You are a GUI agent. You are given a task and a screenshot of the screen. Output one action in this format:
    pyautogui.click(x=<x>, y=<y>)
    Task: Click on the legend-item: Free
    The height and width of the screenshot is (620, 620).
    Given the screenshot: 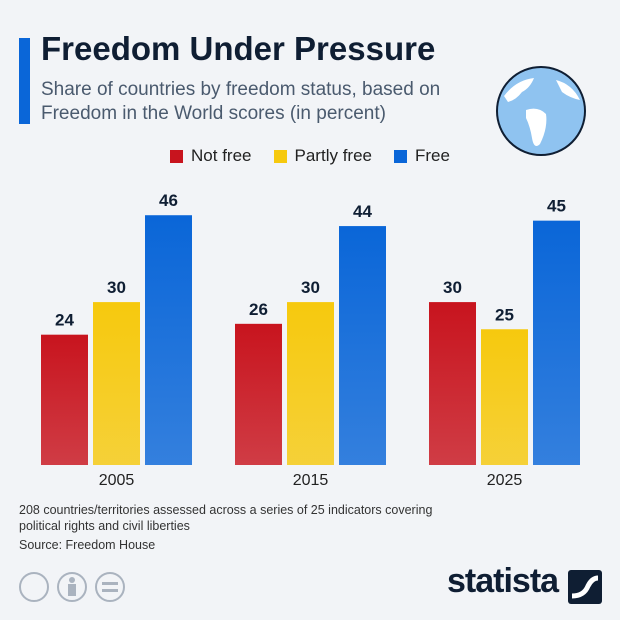 What is the action you would take?
    pyautogui.click(x=422, y=156)
    